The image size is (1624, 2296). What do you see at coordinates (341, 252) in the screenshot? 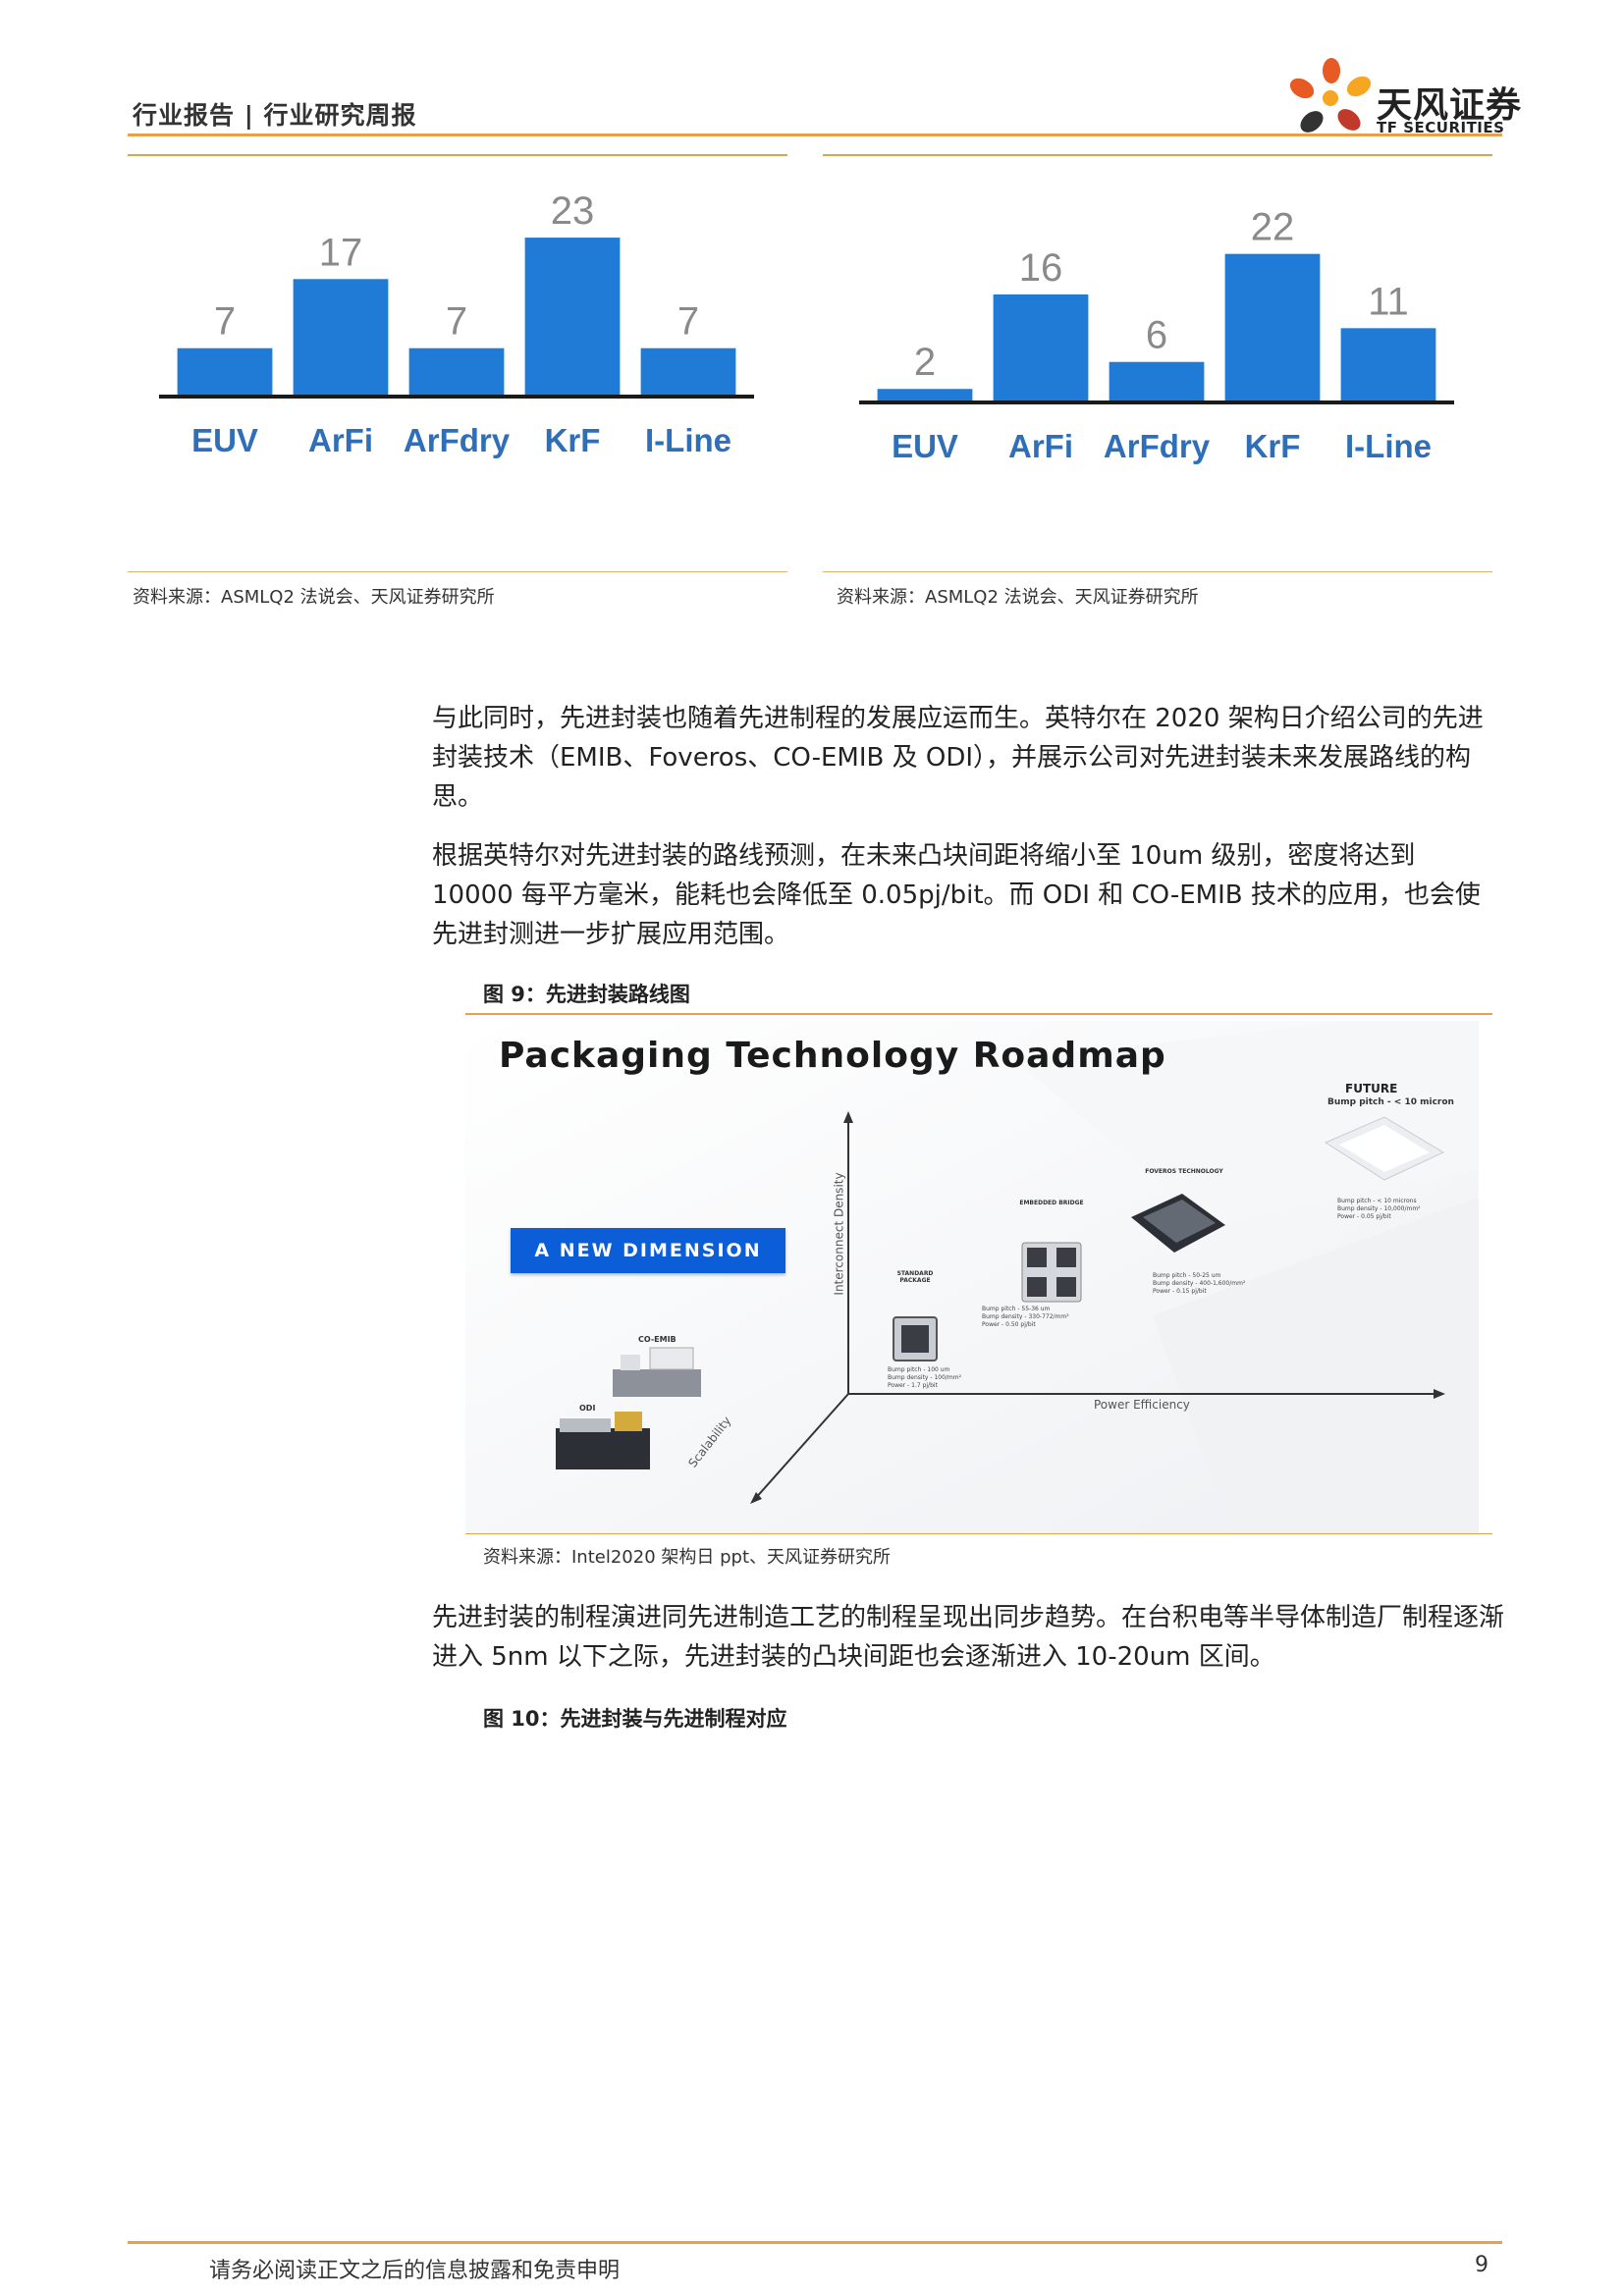
I see `data-label: 17` at bounding box center [341, 252].